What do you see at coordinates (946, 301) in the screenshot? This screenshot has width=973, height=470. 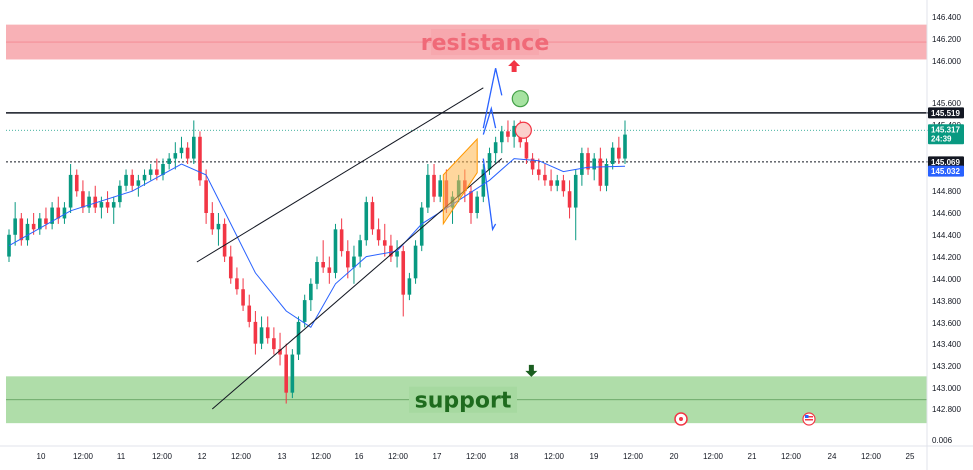 I see `price-tick-label: 143.800` at bounding box center [946, 301].